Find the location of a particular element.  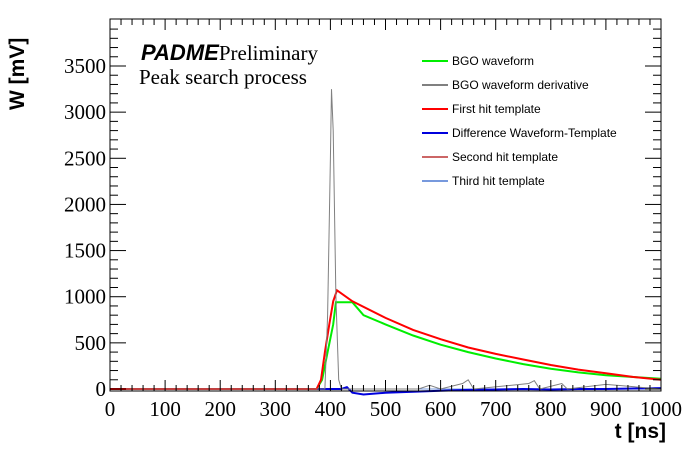

y-tick-label: 0 is located at coordinates (101, 389).